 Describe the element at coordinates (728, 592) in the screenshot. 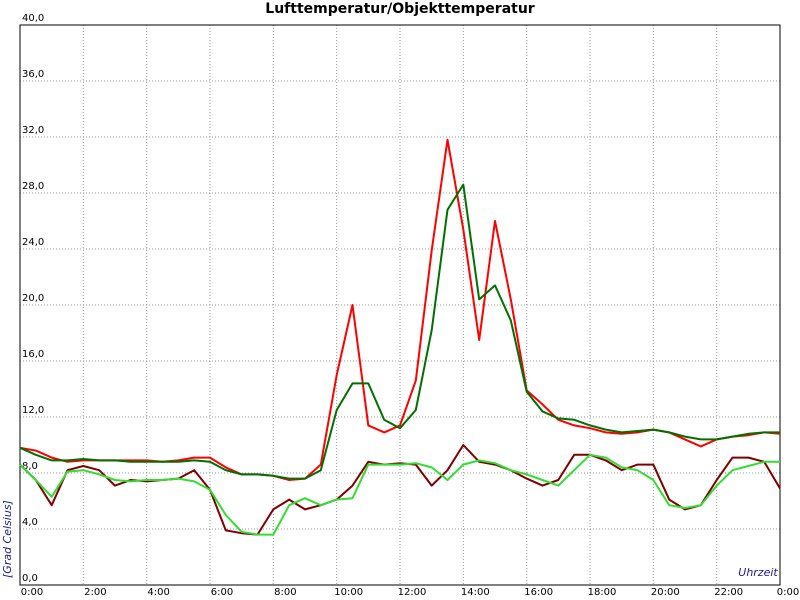

I see `x-tick-label: 22:00` at that location.